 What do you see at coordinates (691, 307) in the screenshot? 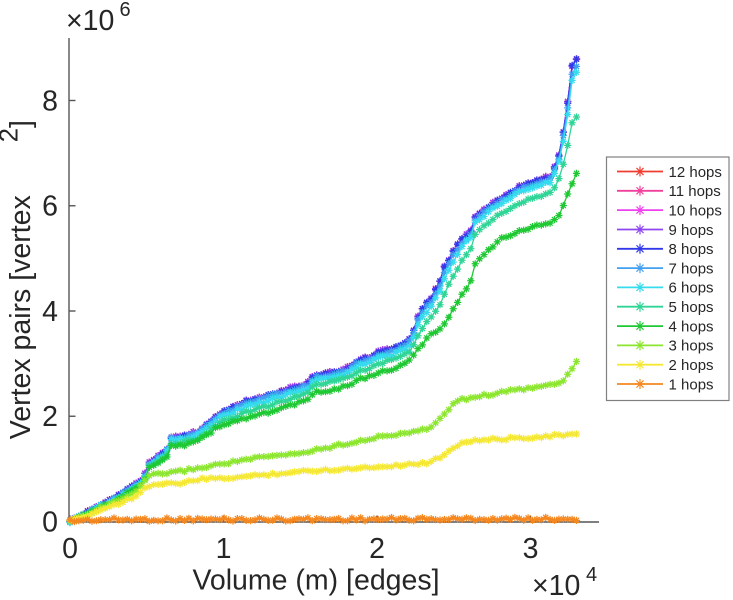
I see `svg-text: 5 hops` at bounding box center [691, 307].